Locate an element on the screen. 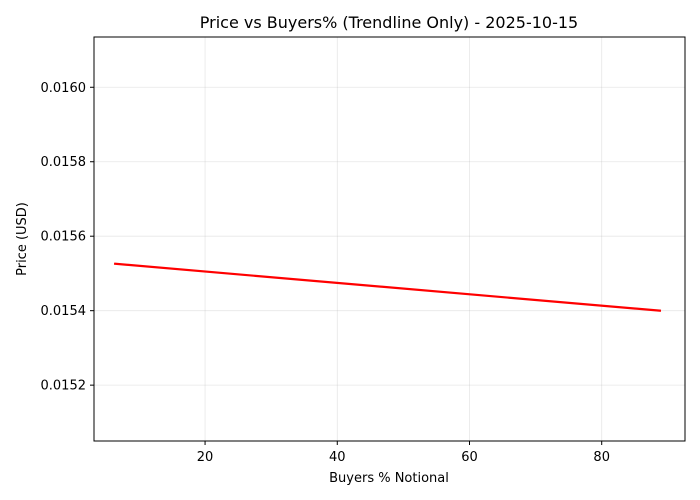  y-tick-label: 0.0156 is located at coordinates (64, 237).